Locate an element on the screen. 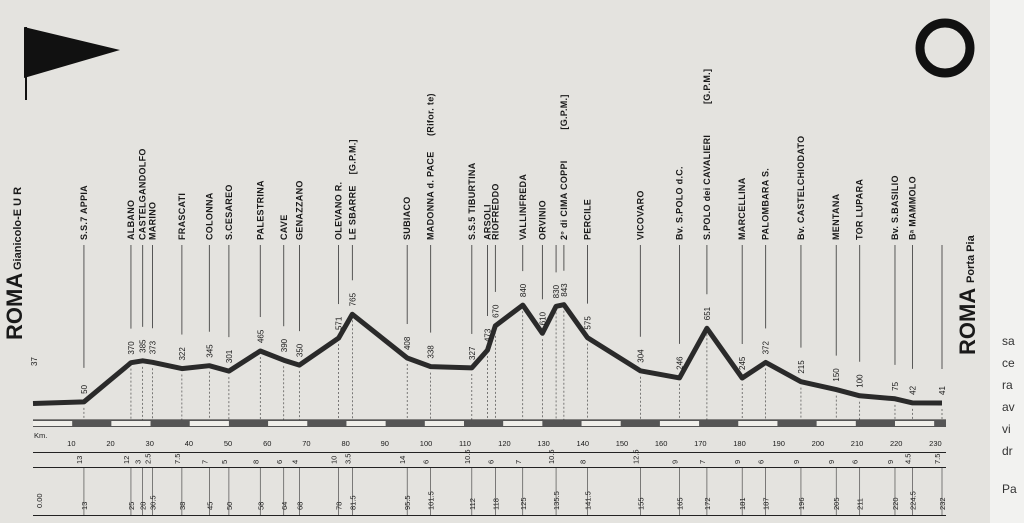 This screenshot has width=1024, height=523. facing-page-line: Pa is located at coordinates (1009, 489).